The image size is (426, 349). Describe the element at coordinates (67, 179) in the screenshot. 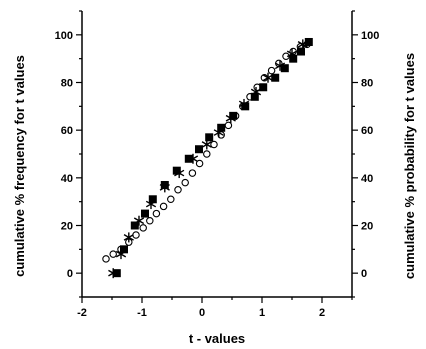

I see `y-tick-label-left: 40` at that location.